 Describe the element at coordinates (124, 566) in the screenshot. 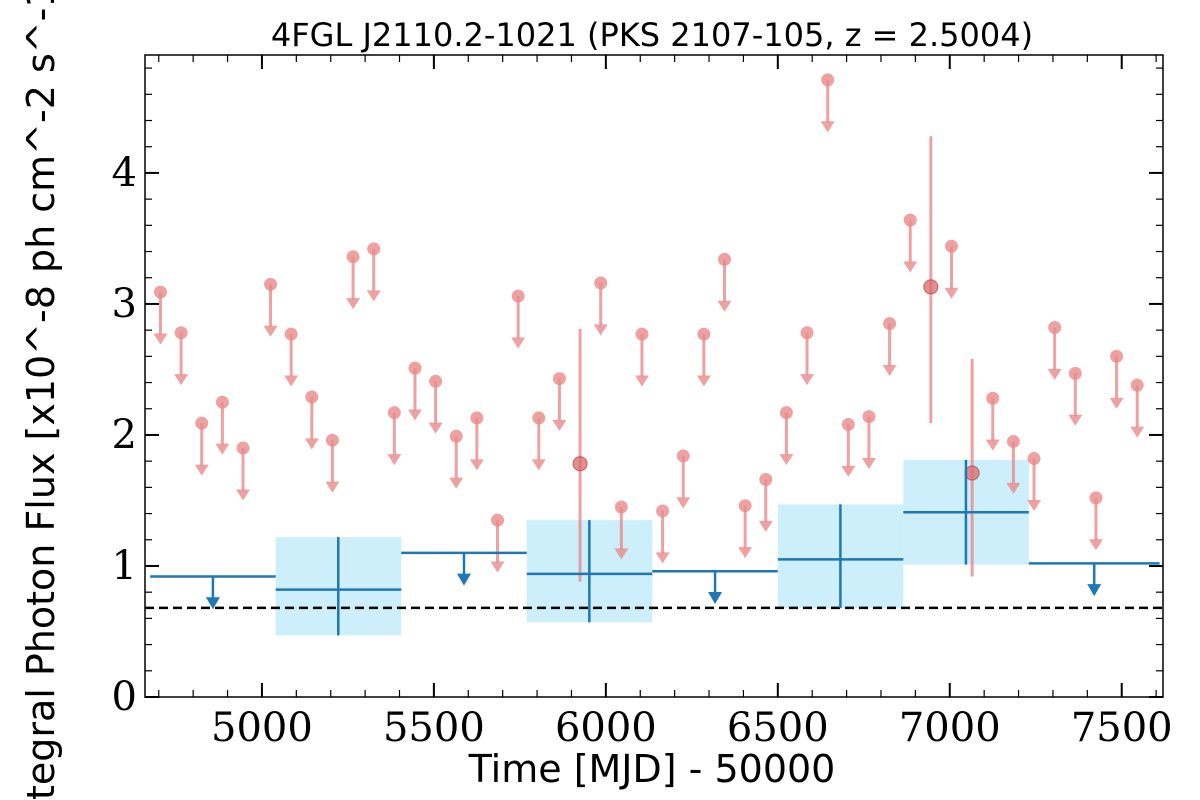

I see `y-tick-label: 1` at that location.